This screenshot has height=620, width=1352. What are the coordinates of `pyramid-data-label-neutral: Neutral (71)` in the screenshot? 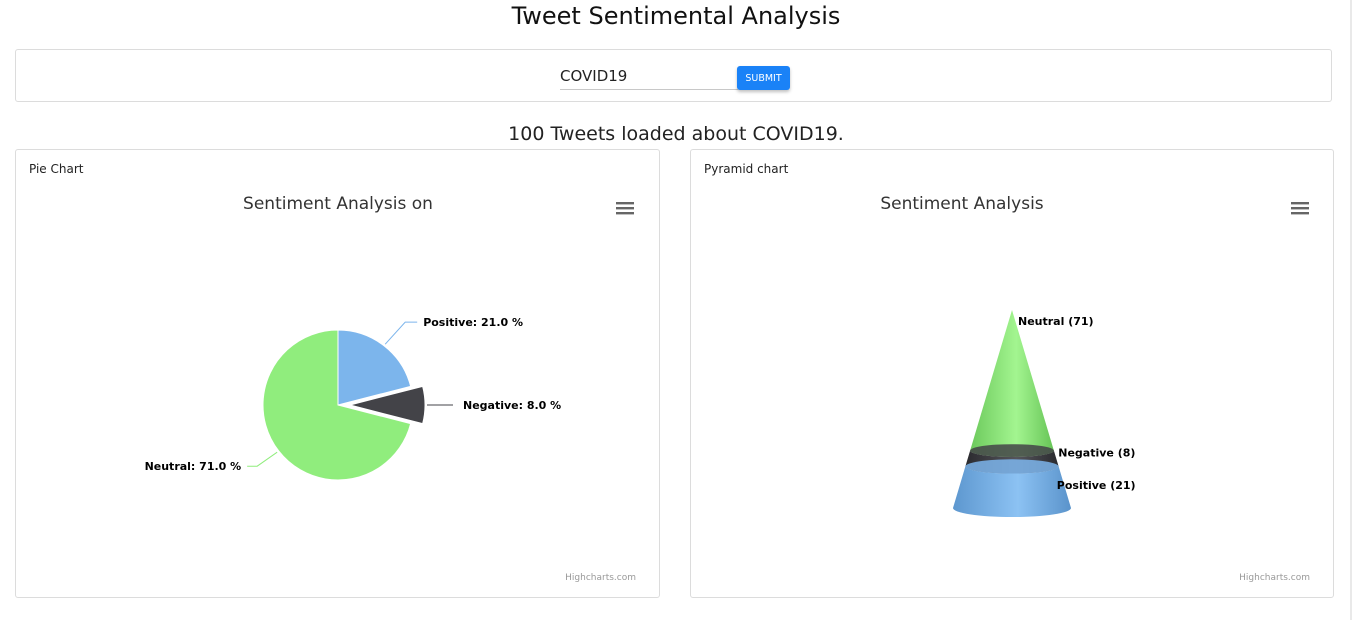 It's located at (1056, 321).